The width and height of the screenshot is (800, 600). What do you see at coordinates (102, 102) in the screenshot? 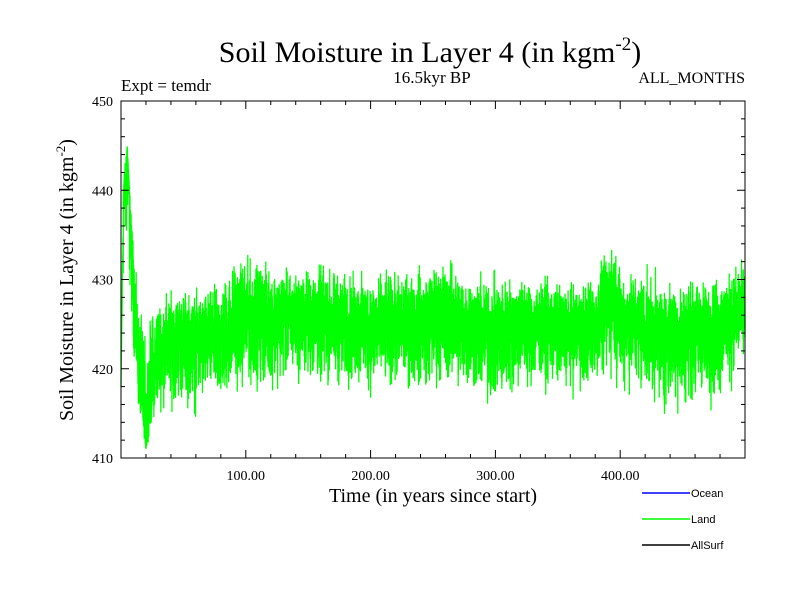
I see `y-tick-label: 450` at bounding box center [102, 102].